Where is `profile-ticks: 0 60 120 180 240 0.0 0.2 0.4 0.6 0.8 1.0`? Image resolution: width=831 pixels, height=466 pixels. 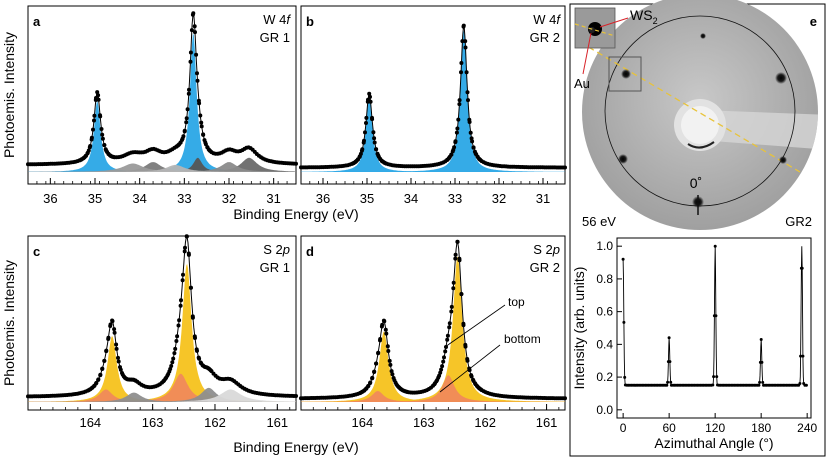 profile-ticks: 0 60 120 180 240 0.0 0.2 0.4 0.6 0.8 1.0 is located at coordinates (706, 337).